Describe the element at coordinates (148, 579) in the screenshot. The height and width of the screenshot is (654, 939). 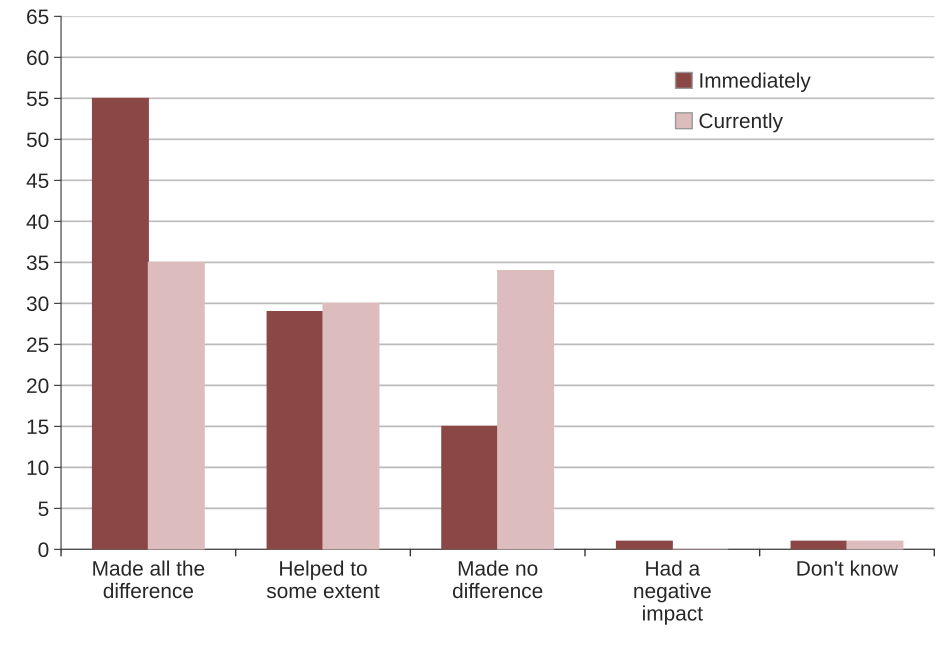
I see `x-tick-label: Made all the difference` at that location.